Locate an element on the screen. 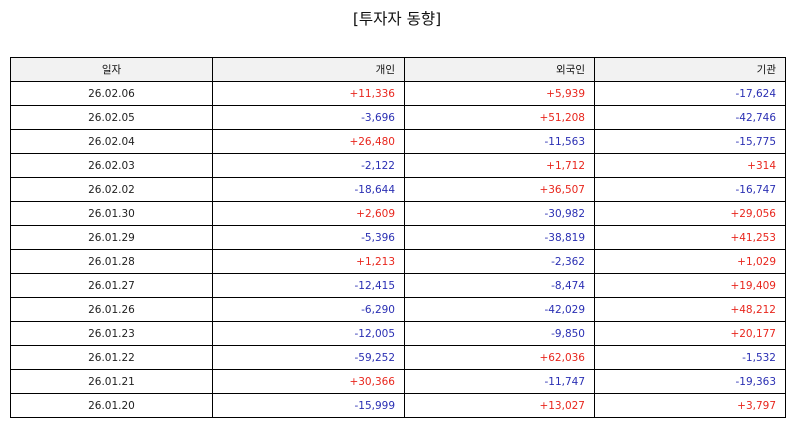 The image size is (794, 425). institution-cell: -15,775 is located at coordinates (690, 141).